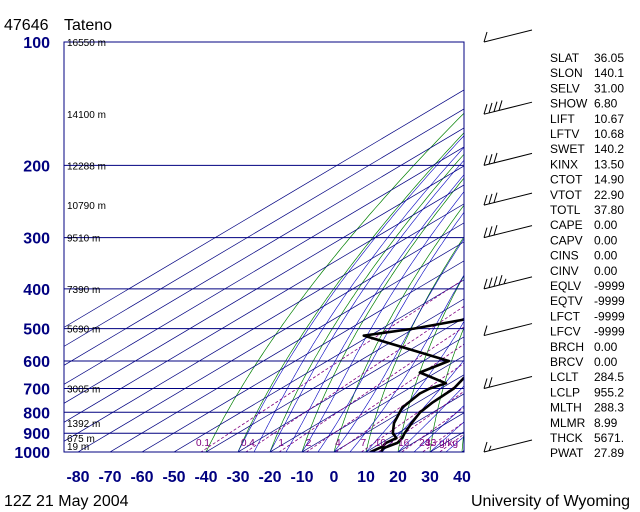  What do you see at coordinates (301, 477) in the screenshot?
I see `temperature-tick-label: -10` at bounding box center [301, 477].